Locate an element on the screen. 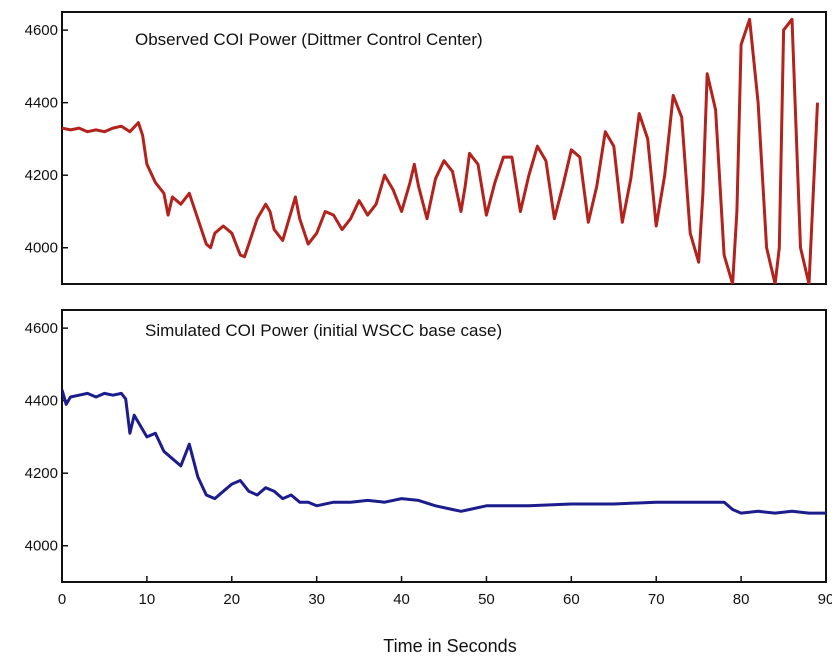 The width and height of the screenshot is (832, 659). x-tick-label: 50 is located at coordinates (486, 599).